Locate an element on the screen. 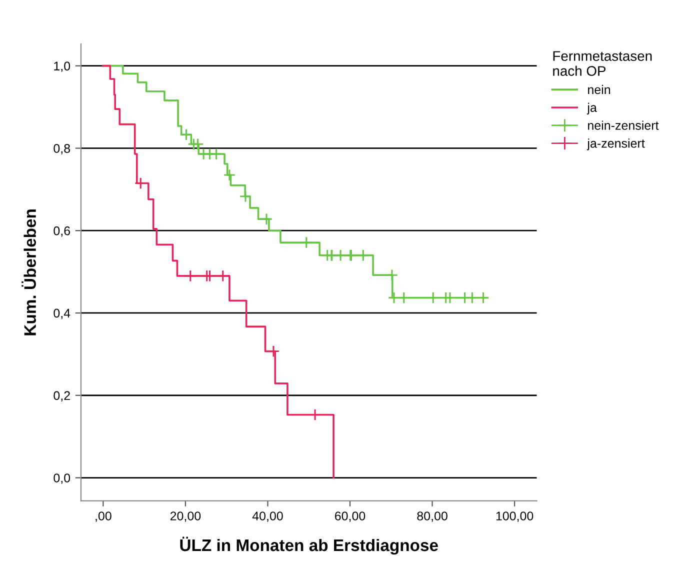  y-axis-title: Kum. Überleben is located at coordinates (29, 273).